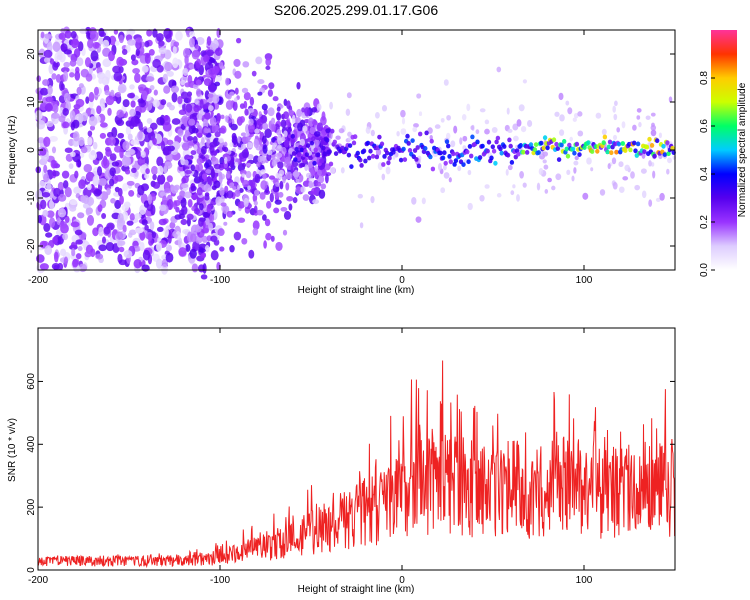 The height and width of the screenshot is (600, 750). Describe the element at coordinates (31, 150) in the screenshot. I see `spectrogram-y-tick-label: 0` at that location.